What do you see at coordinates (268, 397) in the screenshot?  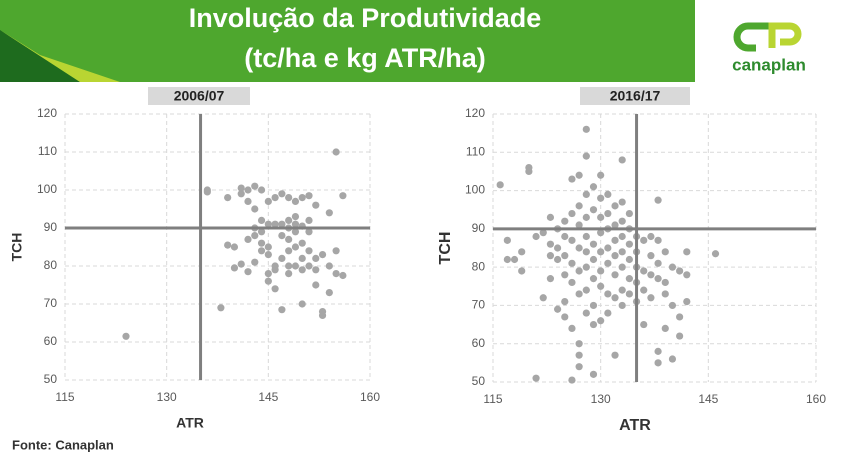 I see `x-tick-label: 145` at bounding box center [268, 397].